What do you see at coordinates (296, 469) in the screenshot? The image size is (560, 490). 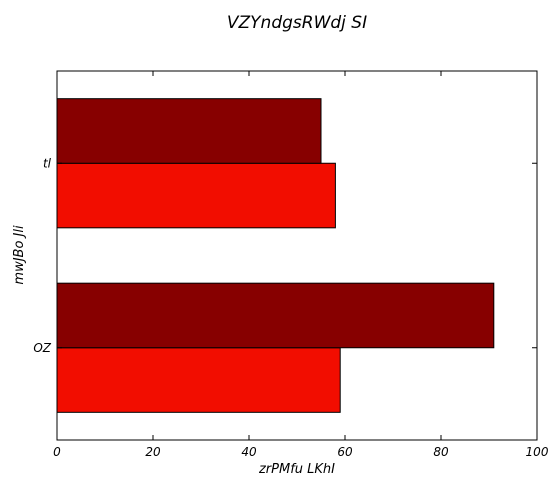 I see `x-axis-label: zrPMfu LKhI` at bounding box center [296, 469].